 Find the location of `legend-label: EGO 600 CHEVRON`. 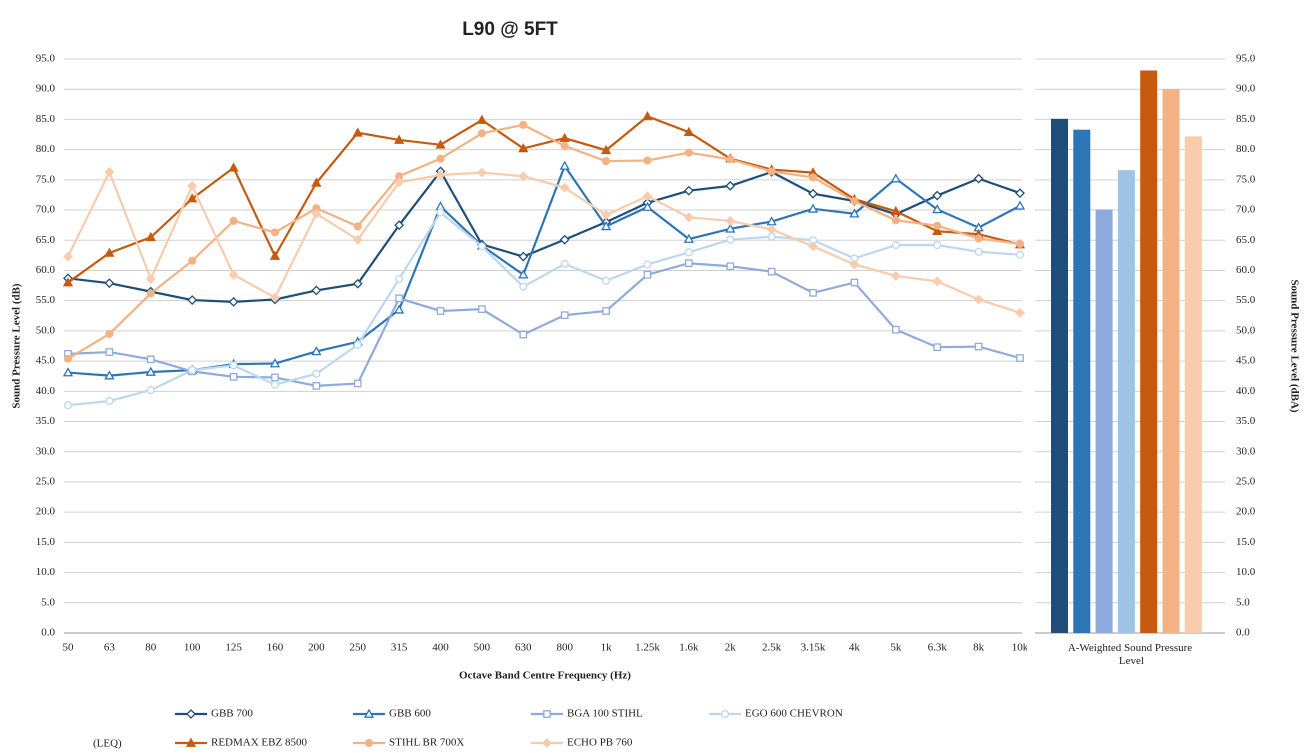

legend-label: EGO 600 CHEVRON is located at coordinates (794, 714).